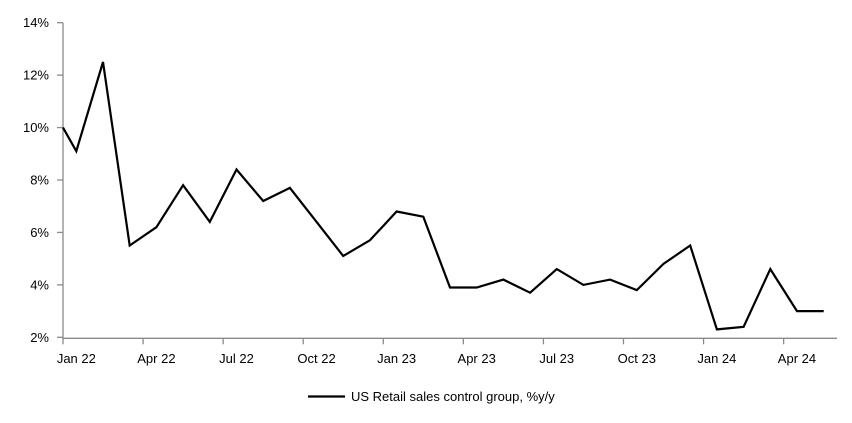 Image resolution: width=852 pixels, height=423 pixels. What do you see at coordinates (637, 358) in the screenshot?
I see `x-tick-label: Oct 23` at bounding box center [637, 358].